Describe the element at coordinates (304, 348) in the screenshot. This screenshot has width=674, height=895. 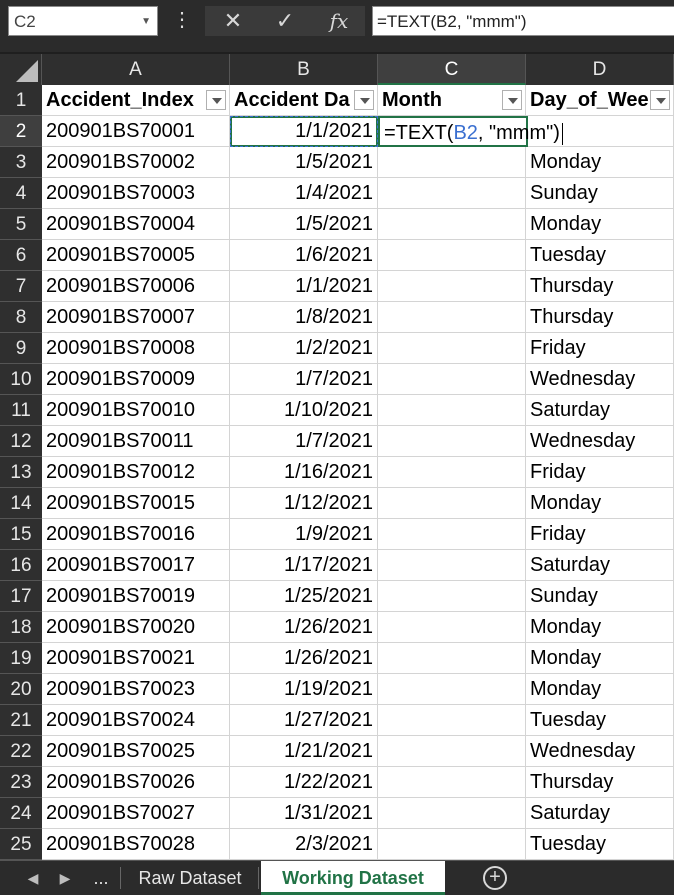
I see `cell-accident-date: 1/2/2021` at that location.